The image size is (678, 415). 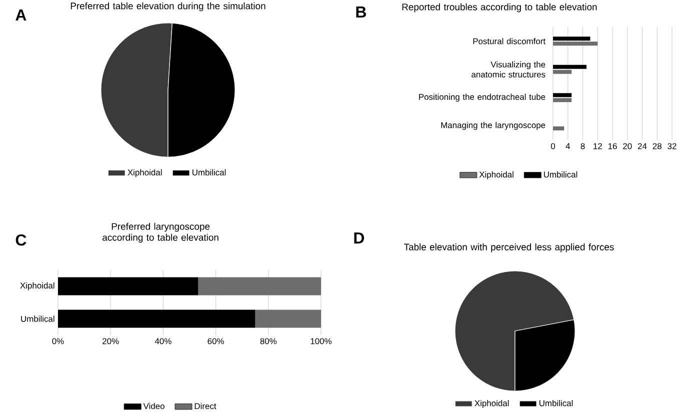 I want to click on x-tick-label: 4, so click(x=568, y=146).